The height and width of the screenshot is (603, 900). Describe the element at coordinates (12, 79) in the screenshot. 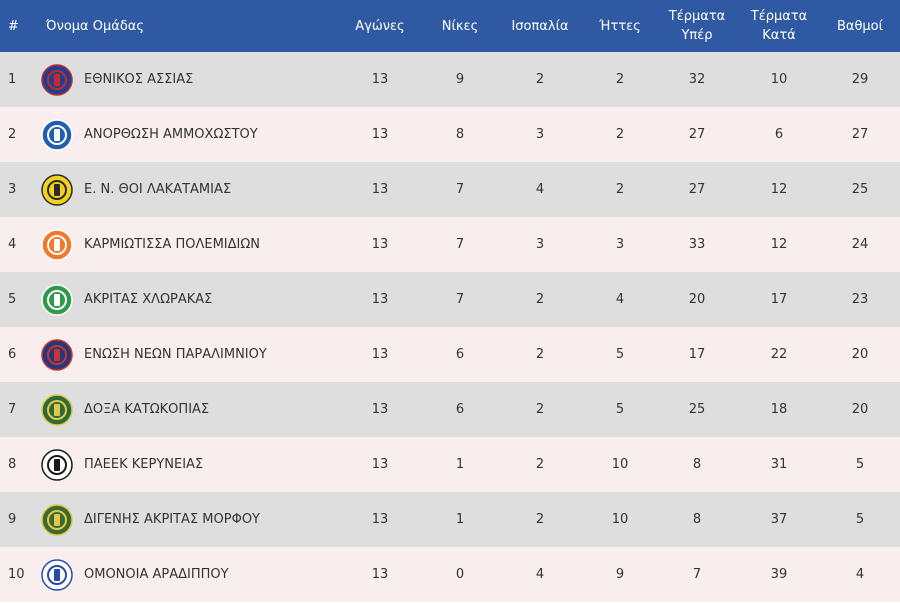

I see `position-cell: 1` at that location.